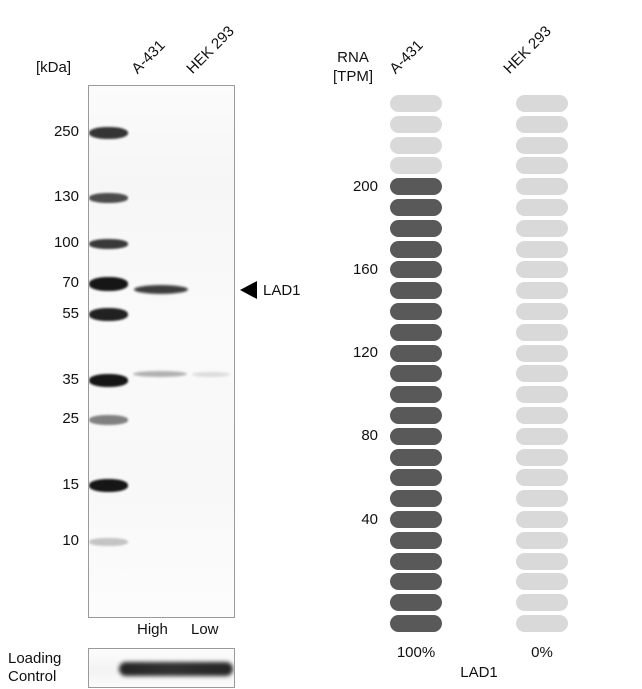 Image resolution: width=642 pixels, height=689 pixels. I want to click on mw-marker-label-250: 250, so click(66, 131).